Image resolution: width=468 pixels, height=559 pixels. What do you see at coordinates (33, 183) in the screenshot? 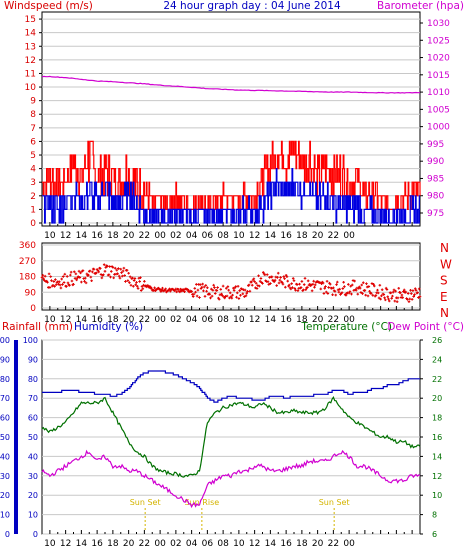
I see `windspeed-tick-label: 3` at bounding box center [33, 183].